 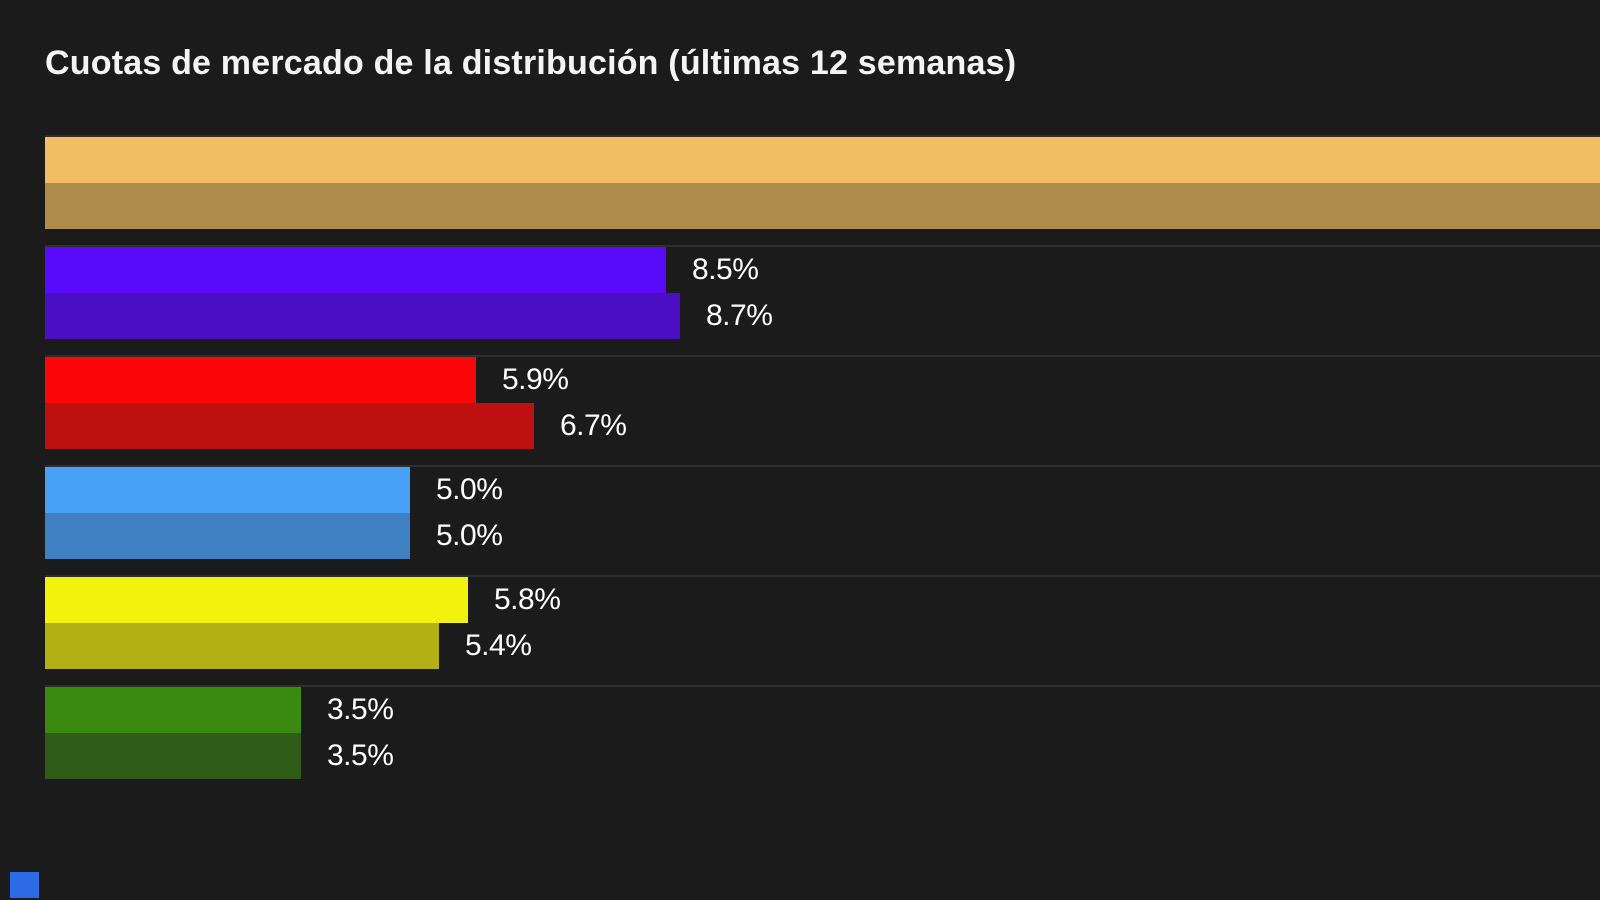 I want to click on group-red-bar-1-value-label: 5.9%, so click(x=535, y=379).